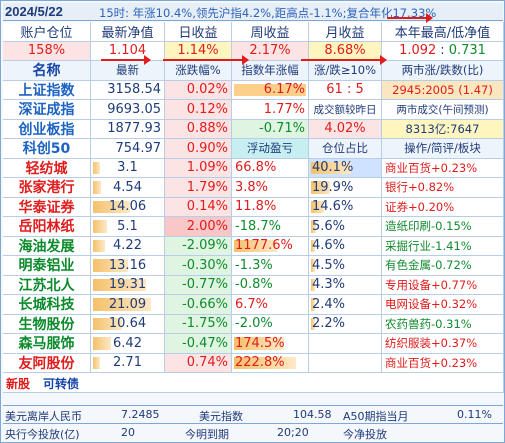  Describe the element at coordinates (47, 207) in the screenshot. I see `stock-name: 华泰证券` at that location.